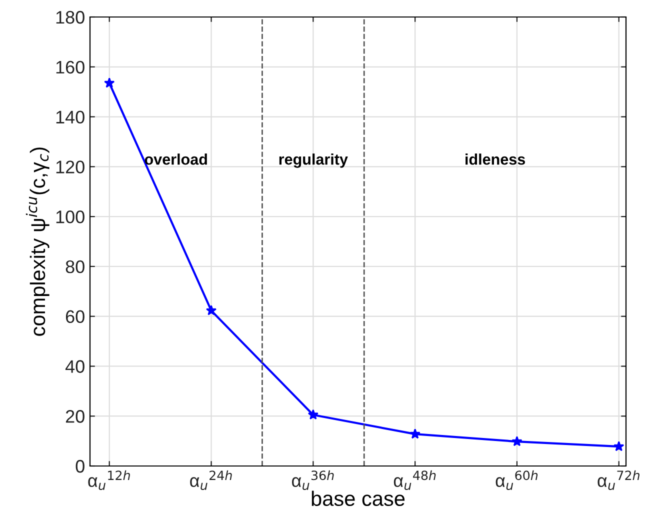  Describe the element at coordinates (75, 267) in the screenshot. I see `y-tick-label: 80` at that location.